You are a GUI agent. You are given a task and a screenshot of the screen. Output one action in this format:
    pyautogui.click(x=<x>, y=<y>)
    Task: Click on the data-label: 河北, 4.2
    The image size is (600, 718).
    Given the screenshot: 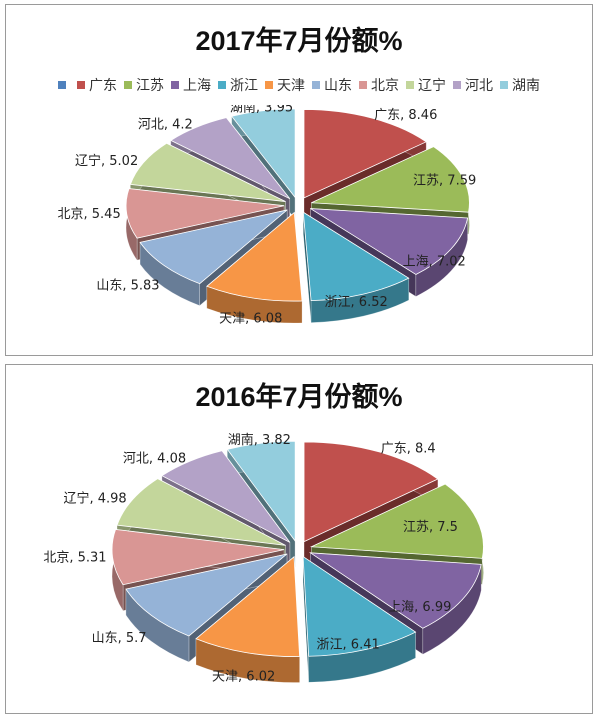 What is the action you would take?
    pyautogui.click(x=165, y=125)
    